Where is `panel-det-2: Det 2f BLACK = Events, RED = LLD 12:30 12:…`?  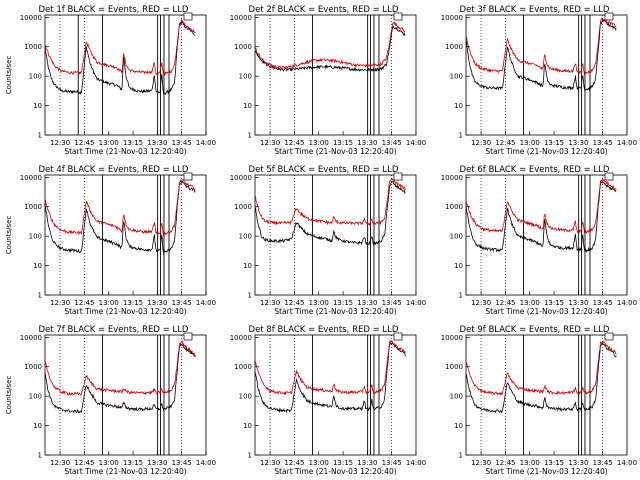 panel-det-2: Det 2f BLACK = Events, RED = LLD 12:30 12:… is located at coordinates (328, 80).